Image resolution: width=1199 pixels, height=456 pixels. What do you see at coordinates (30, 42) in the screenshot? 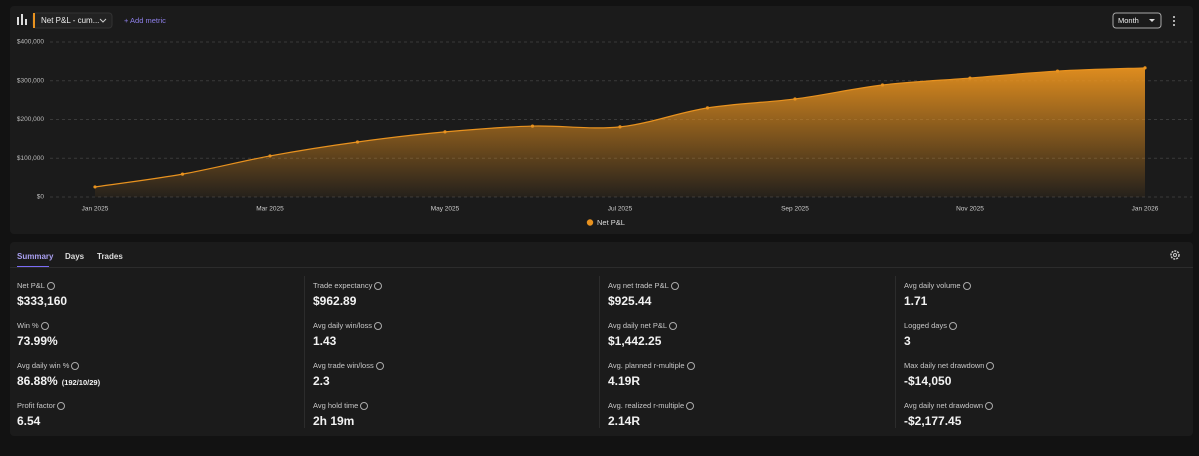
I see `y-tick-label: $400,000` at bounding box center [30, 42].